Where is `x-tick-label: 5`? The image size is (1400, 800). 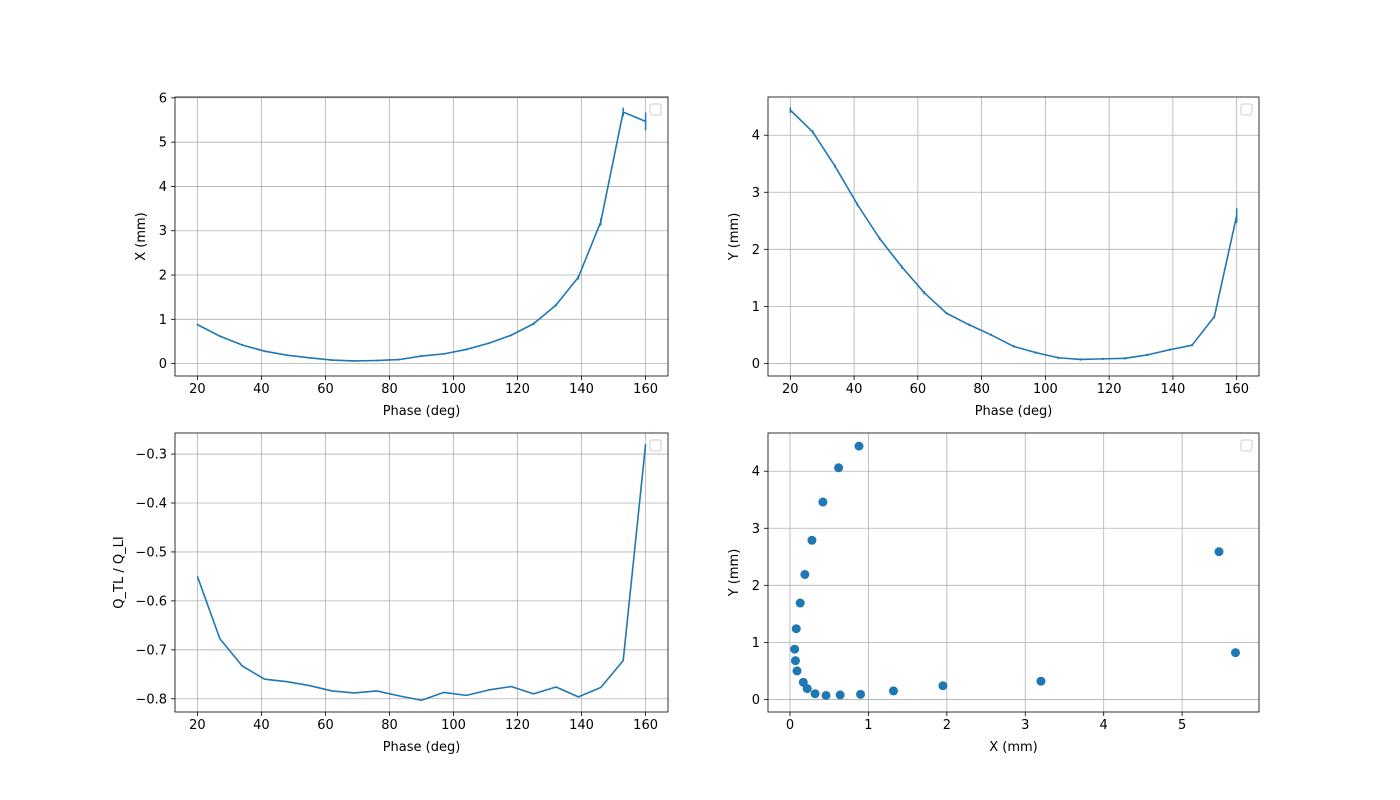 x-tick-label: 5 is located at coordinates (1182, 725).